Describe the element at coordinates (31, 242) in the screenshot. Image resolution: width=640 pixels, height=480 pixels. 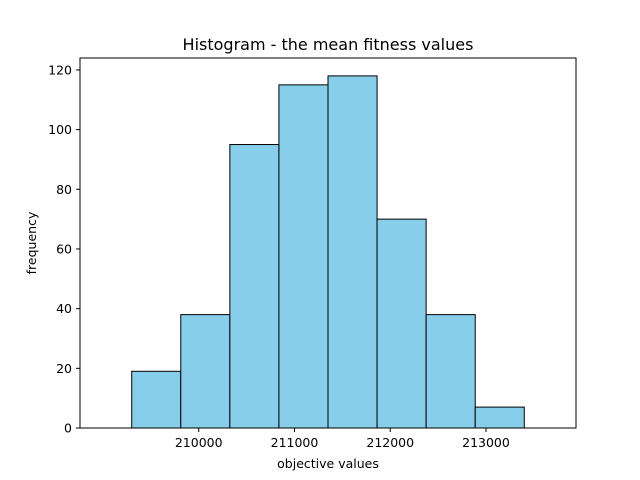
I see `y-axis-label: frequency` at that location.